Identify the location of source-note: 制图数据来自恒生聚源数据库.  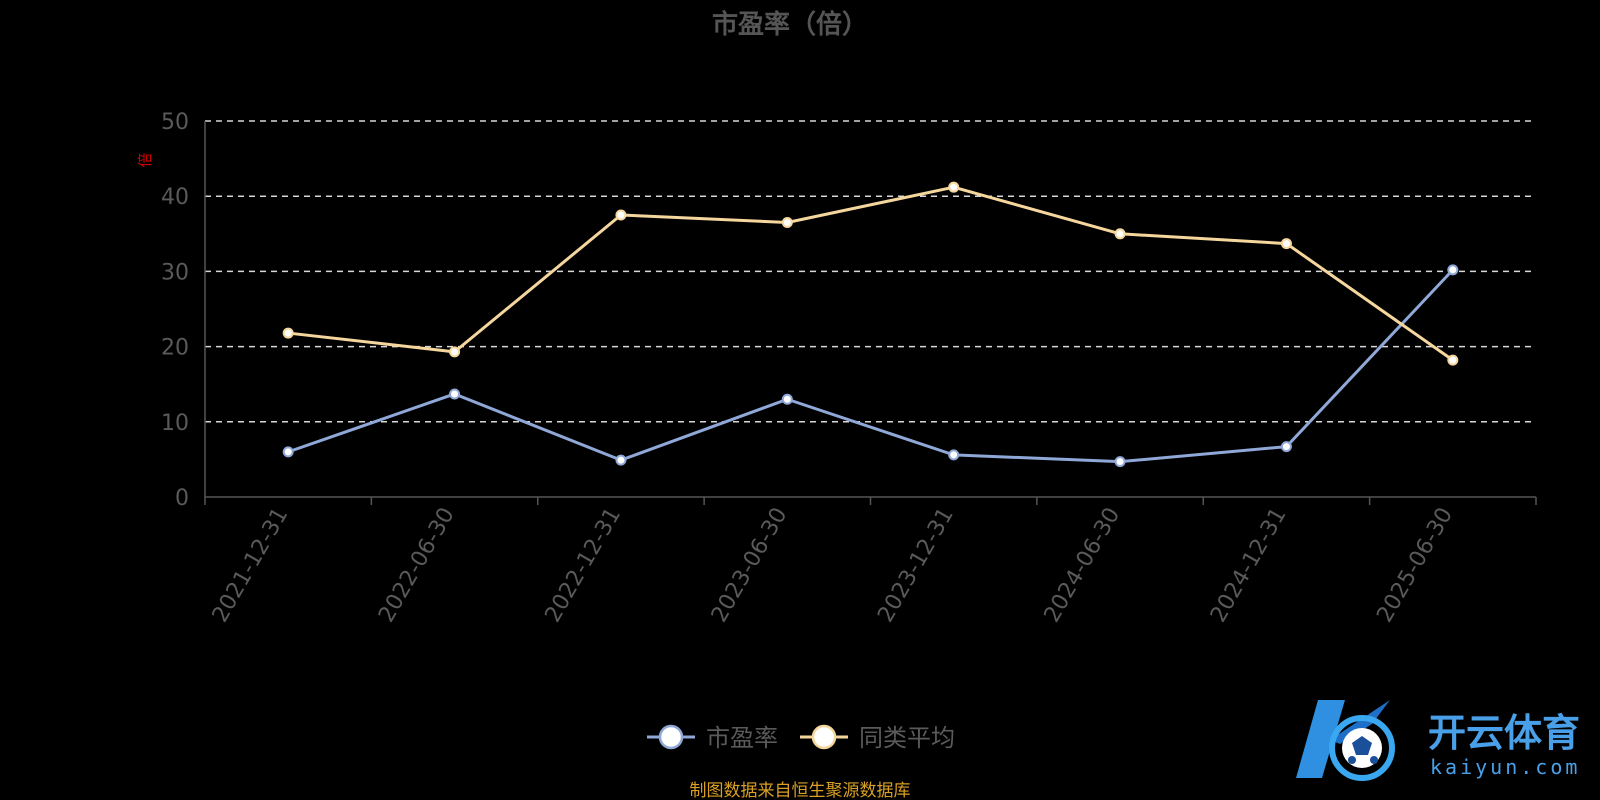
(800, 790).